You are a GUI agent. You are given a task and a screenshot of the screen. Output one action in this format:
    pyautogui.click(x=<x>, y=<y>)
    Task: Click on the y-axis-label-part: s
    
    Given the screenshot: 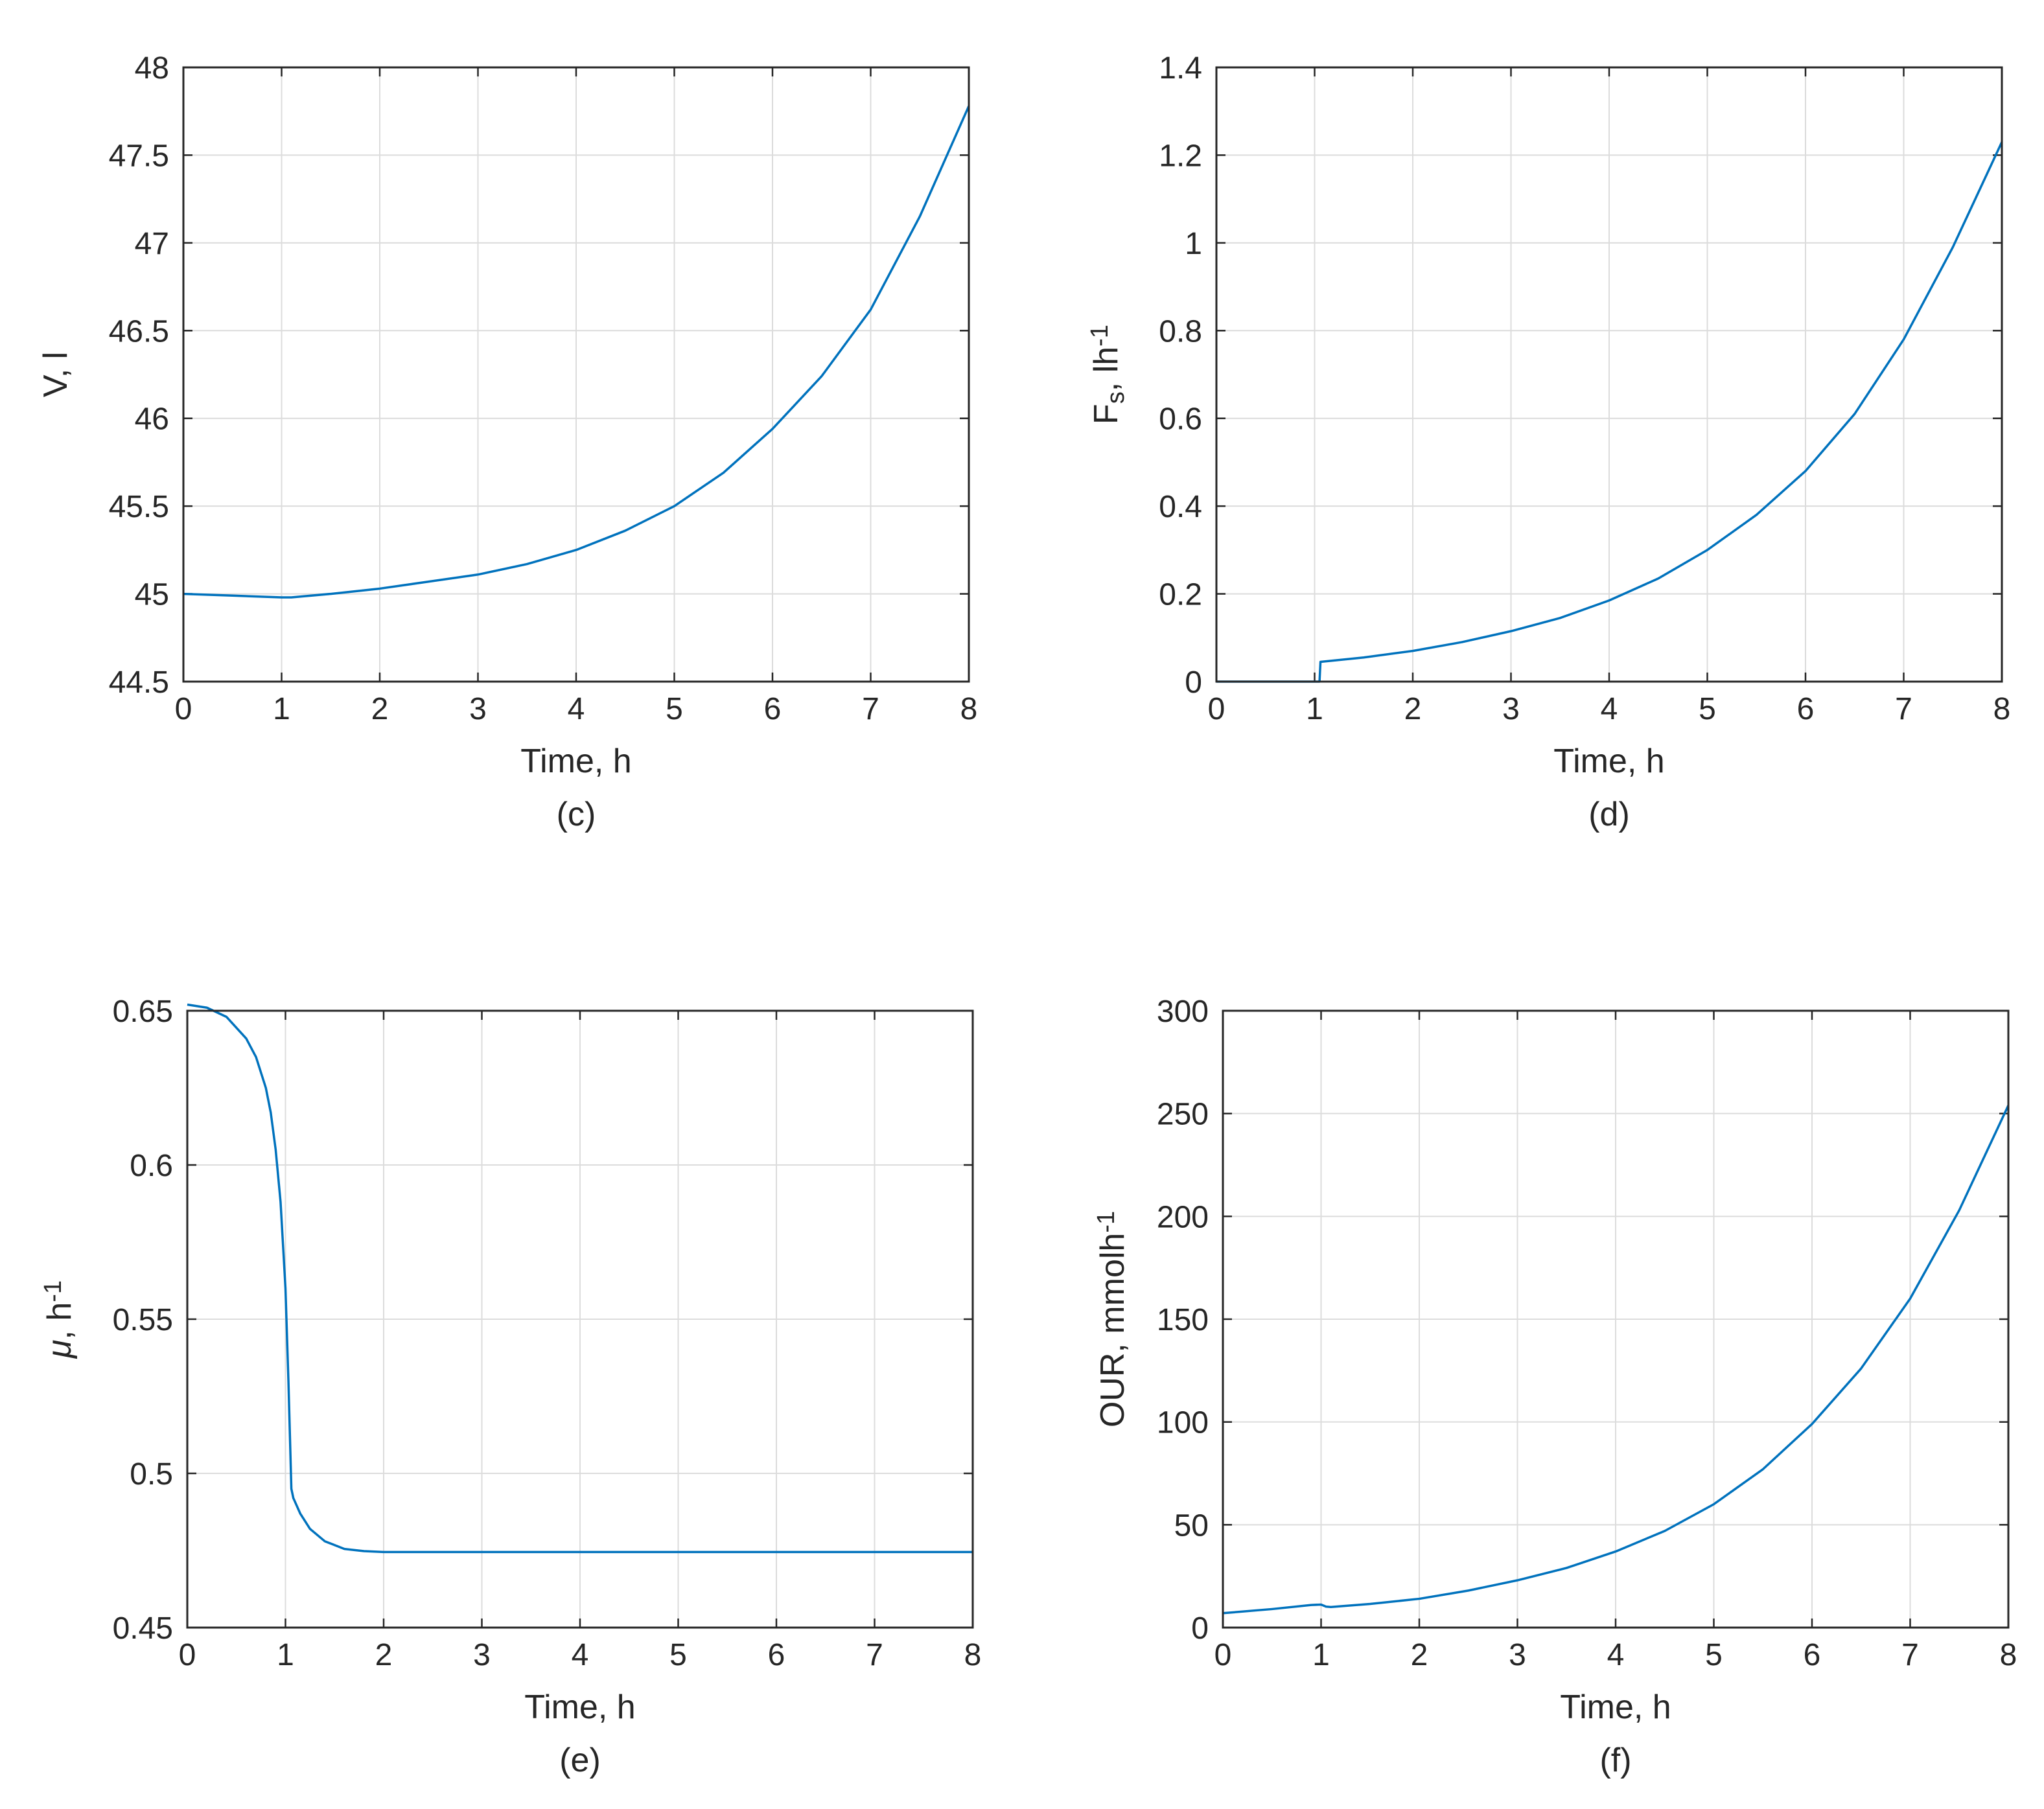 What is the action you would take?
    pyautogui.click(x=1116, y=397)
    